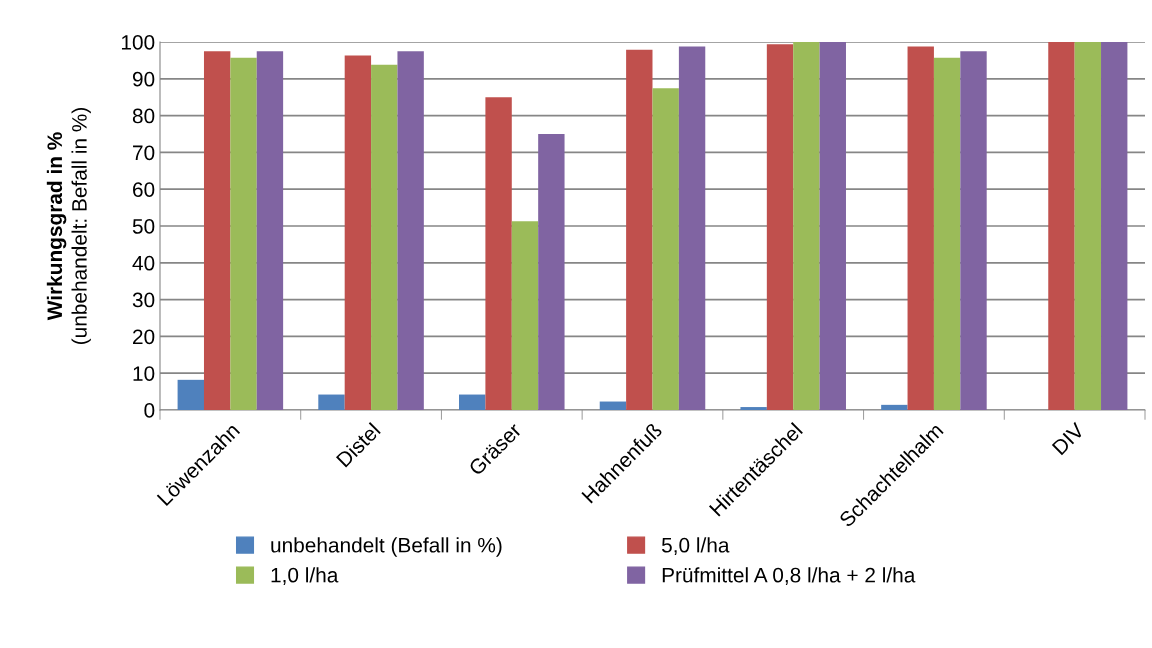 The image size is (1152, 648). I want to click on y-tick-label: 90, so click(143, 79).